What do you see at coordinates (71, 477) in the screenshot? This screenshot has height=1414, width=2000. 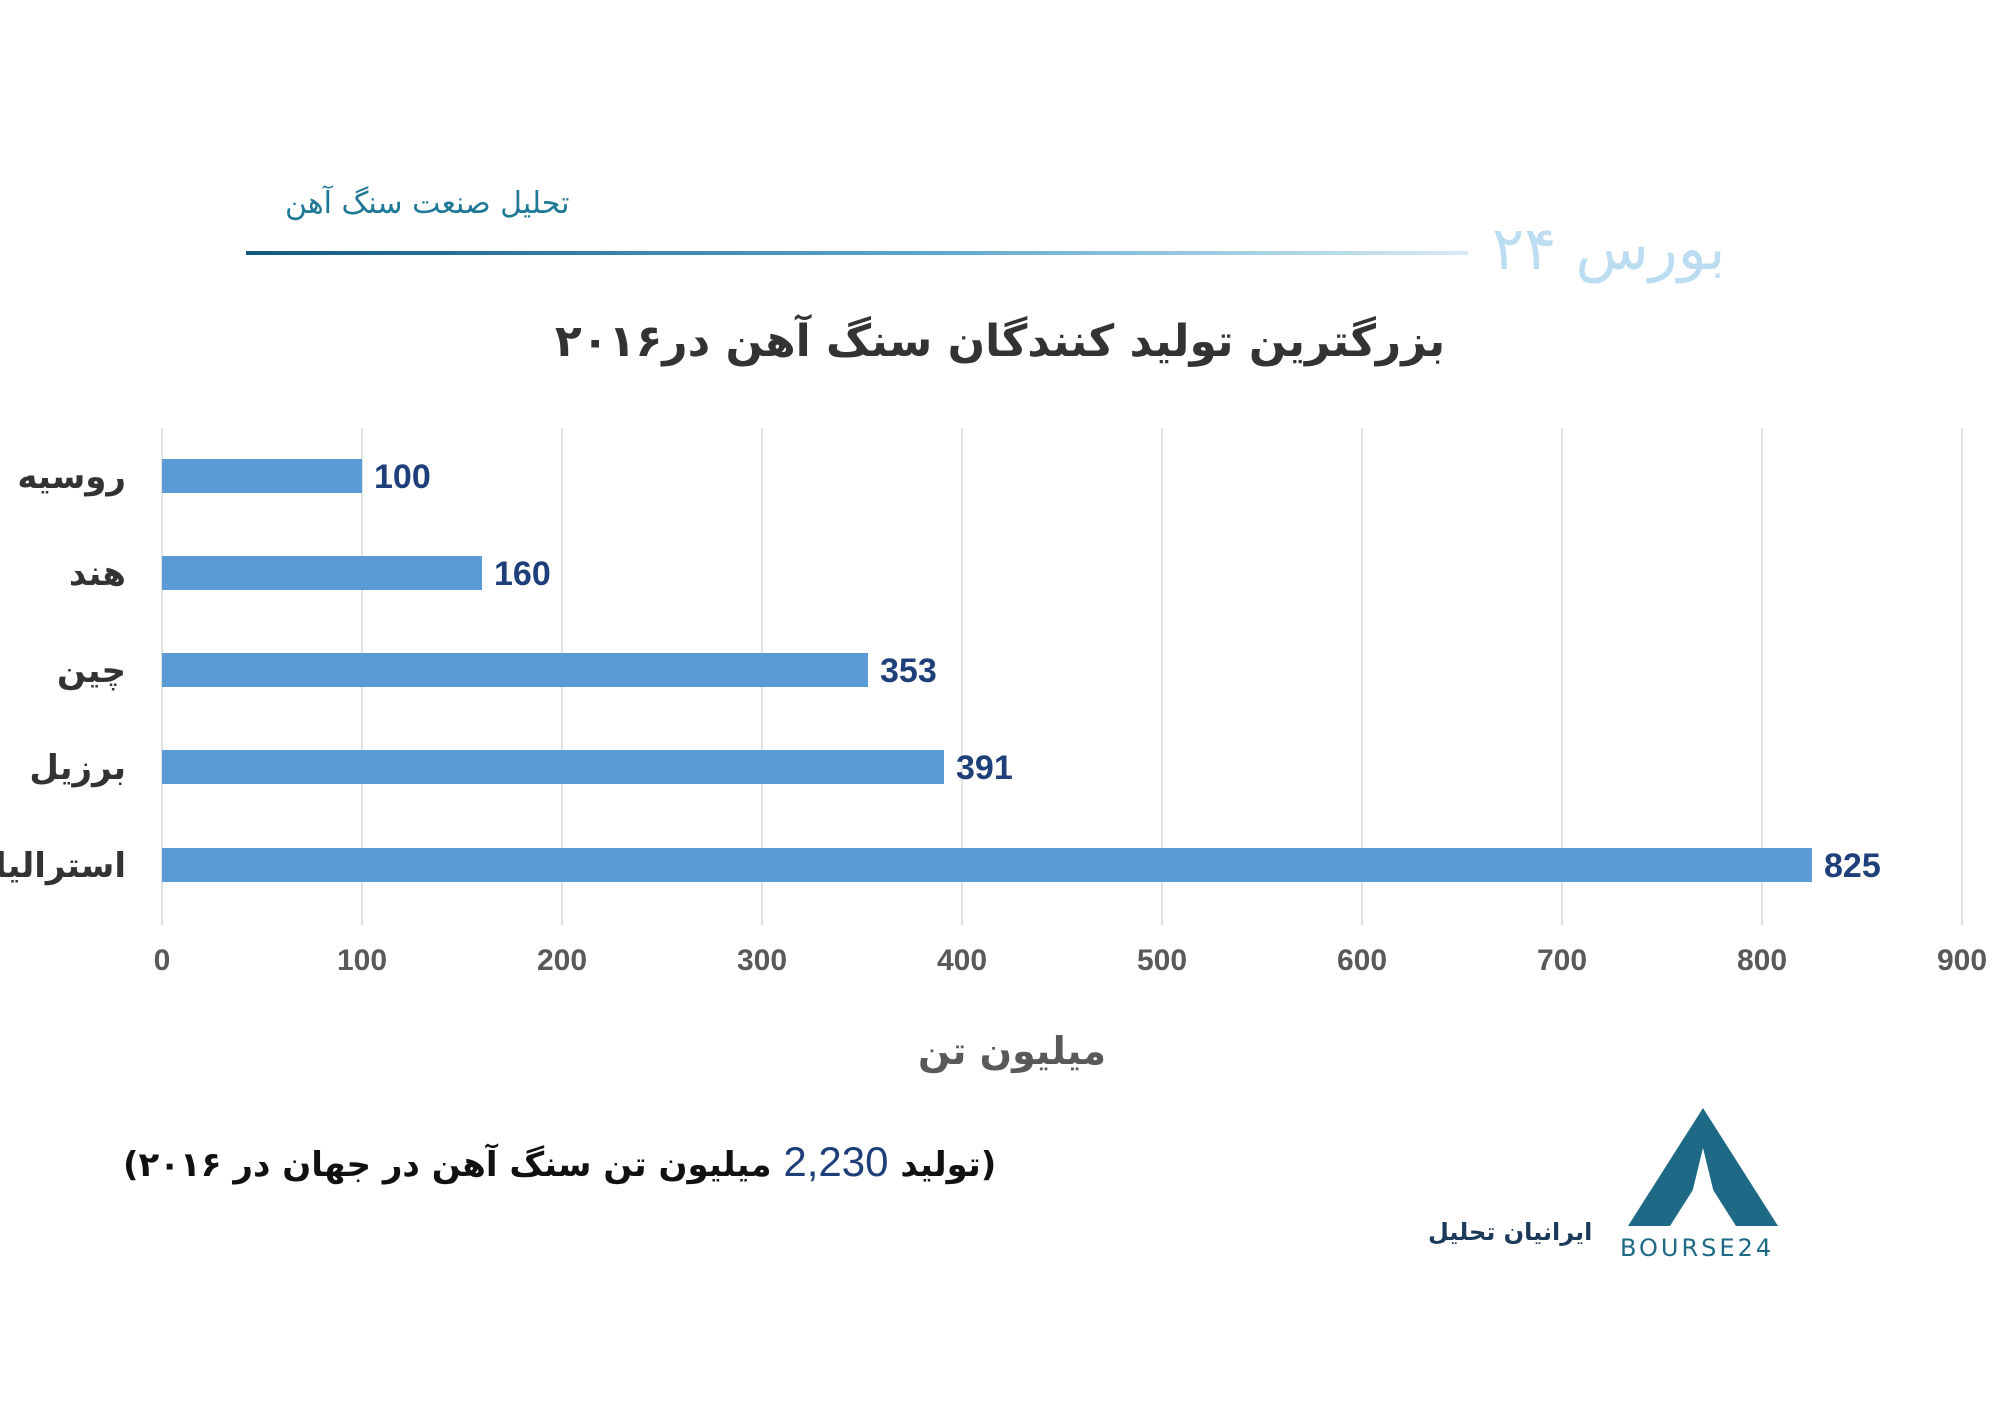 I see `category-label-0: روسیه` at bounding box center [71, 477].